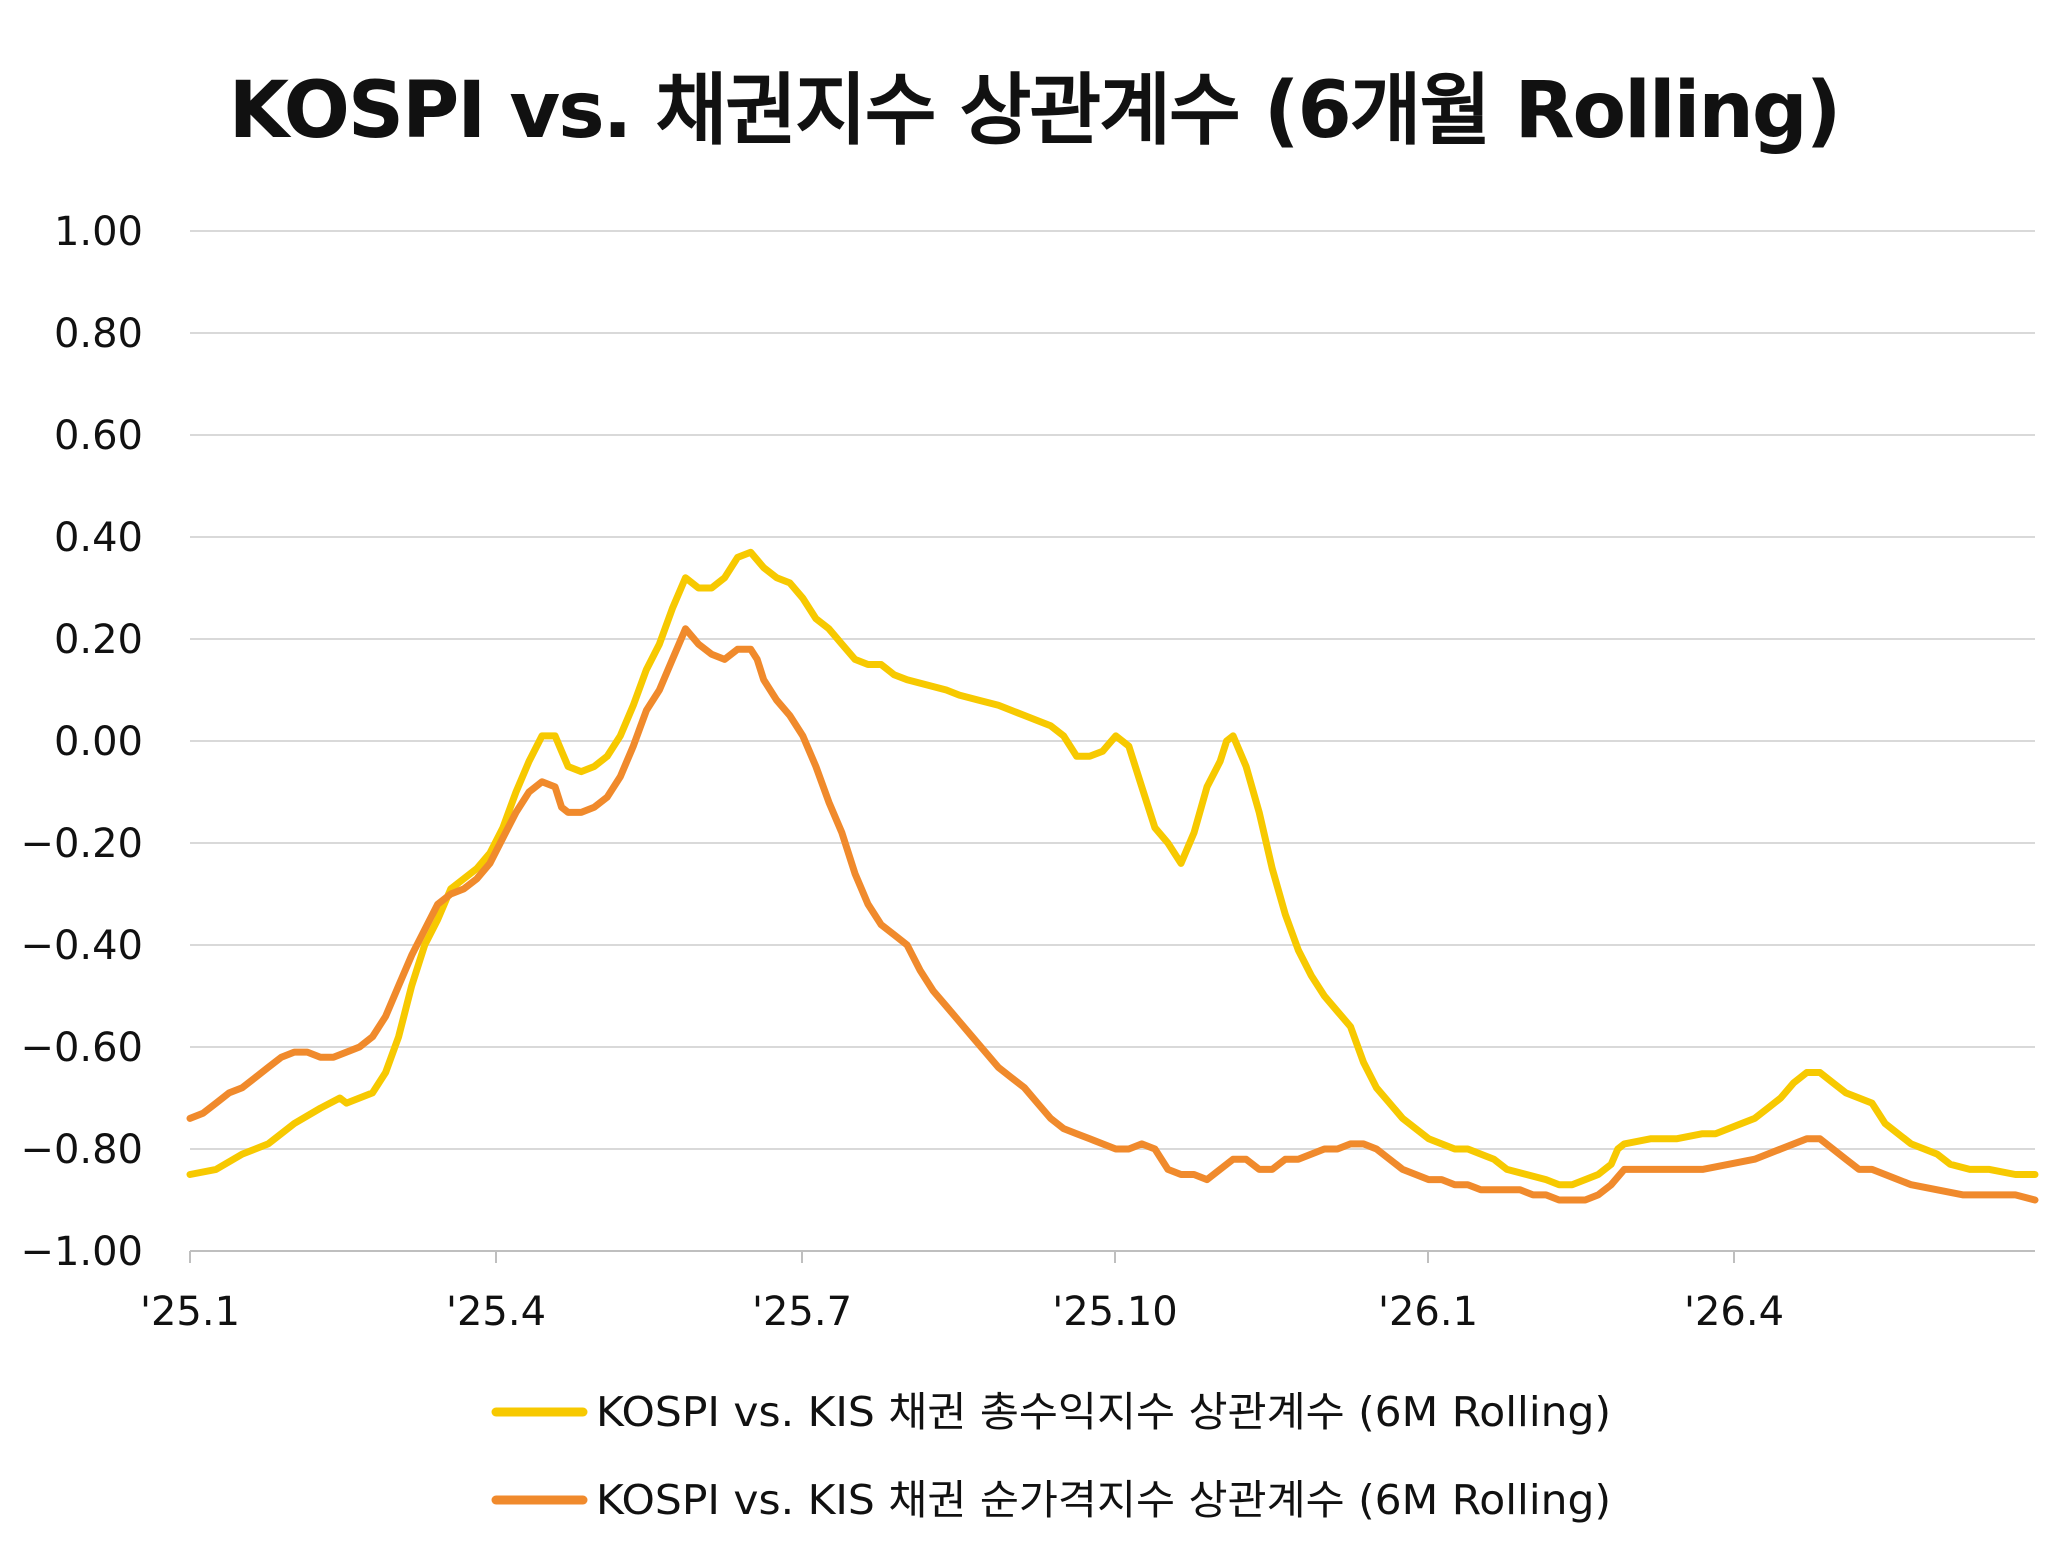 This screenshot has height=1551, width=2068. I want to click on y-tick-label: 0.00, so click(98, 742).